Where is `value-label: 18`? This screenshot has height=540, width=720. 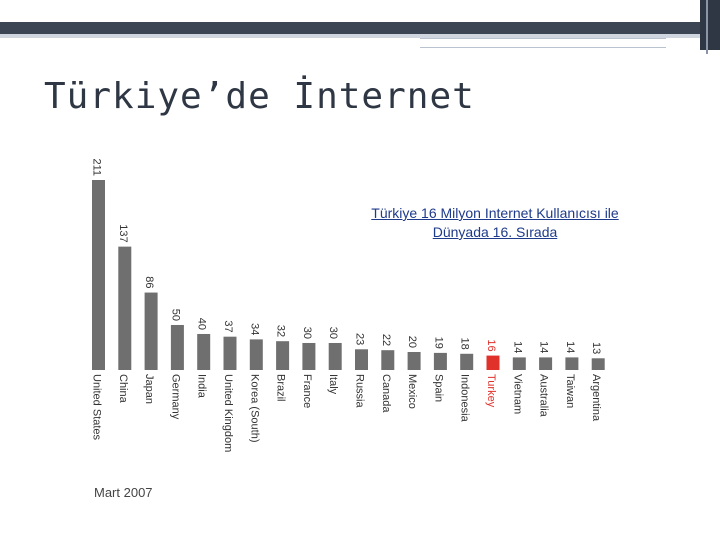
value-label: 18 is located at coordinates (465, 344).